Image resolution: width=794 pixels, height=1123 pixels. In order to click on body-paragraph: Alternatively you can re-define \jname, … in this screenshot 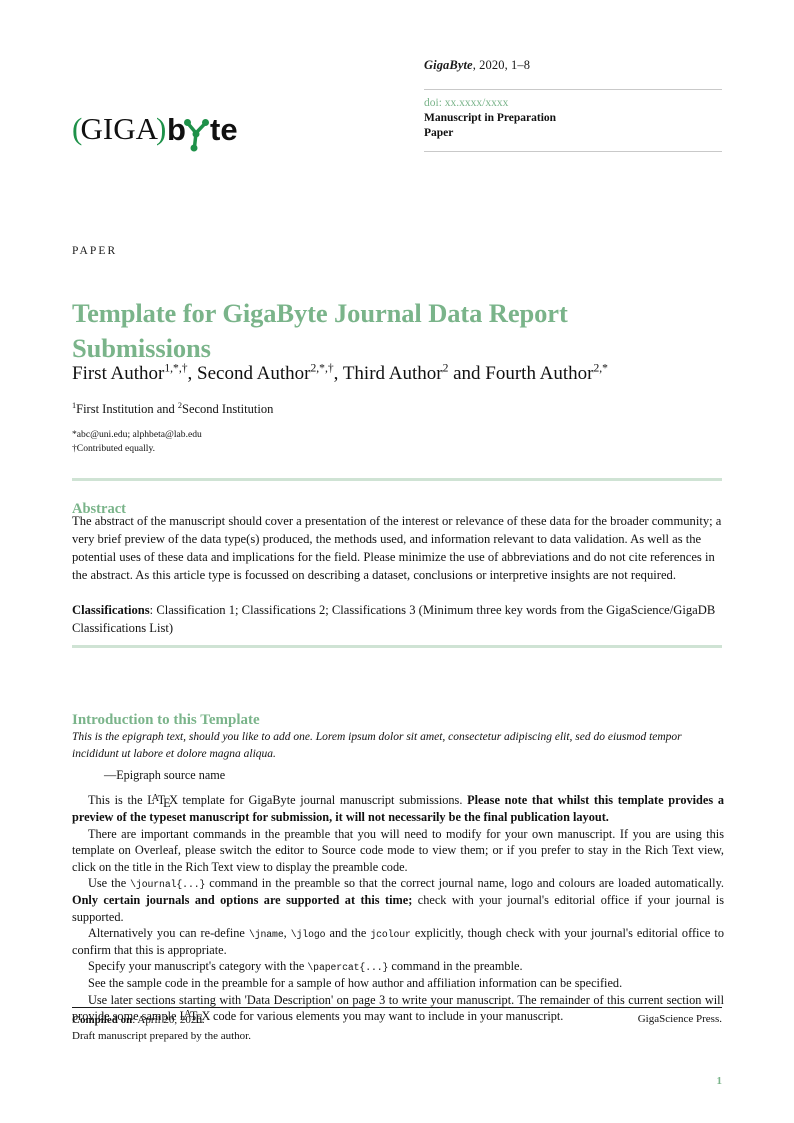, I will do `click(398, 941)`.